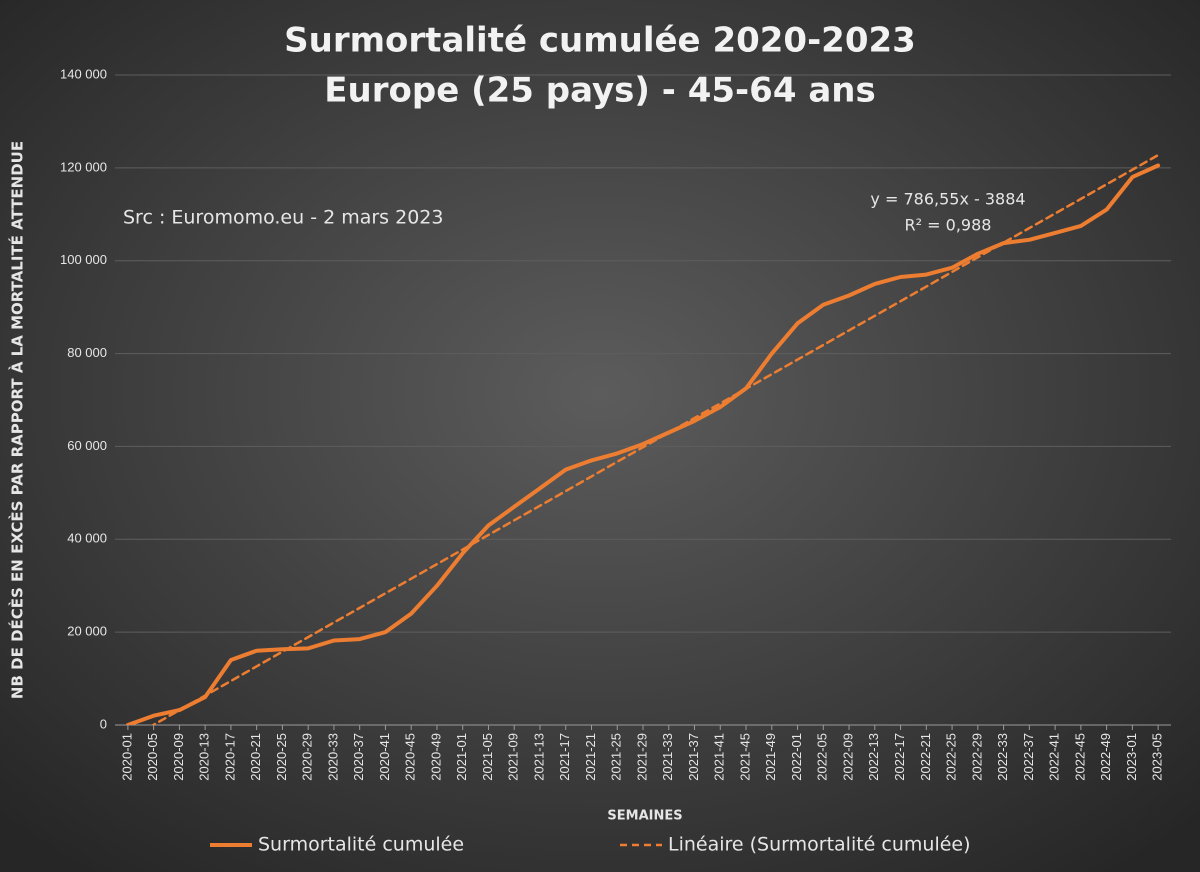 The height and width of the screenshot is (872, 1200). I want to click on x-tick-label: 2021-17, so click(564, 757).